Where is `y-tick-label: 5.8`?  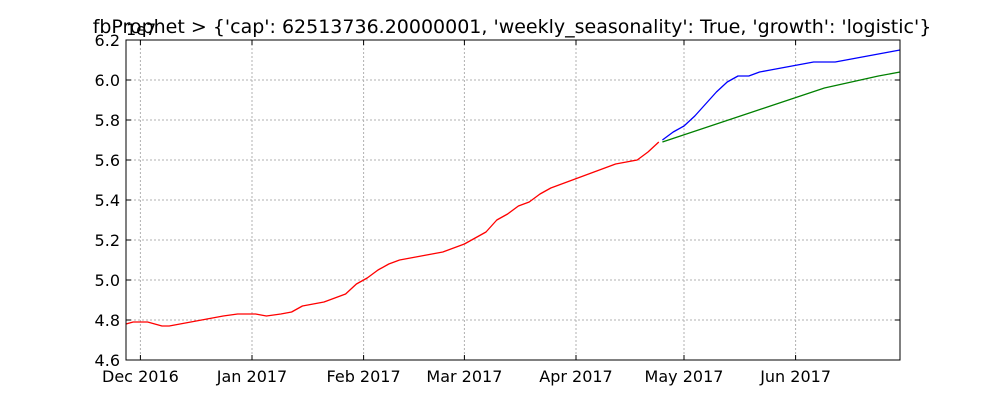 y-tick-label: 5.8 is located at coordinates (107, 120).